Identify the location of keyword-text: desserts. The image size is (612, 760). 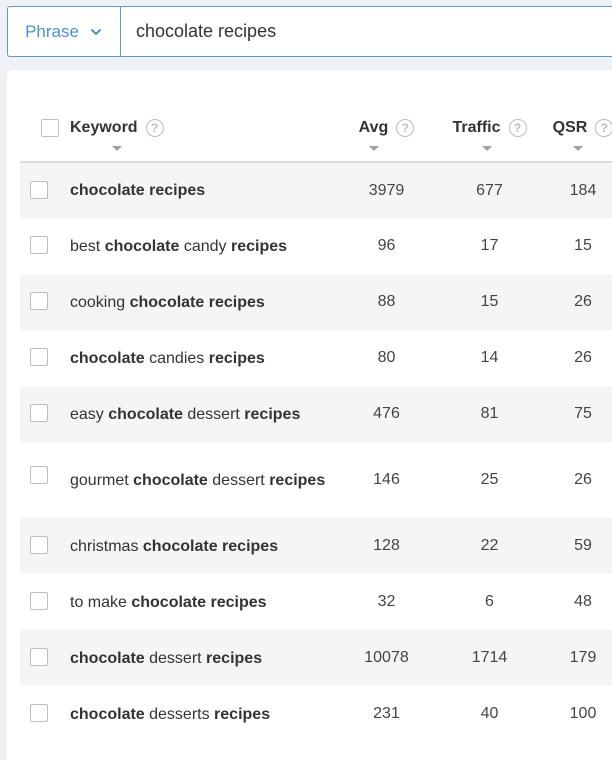
(179, 714).